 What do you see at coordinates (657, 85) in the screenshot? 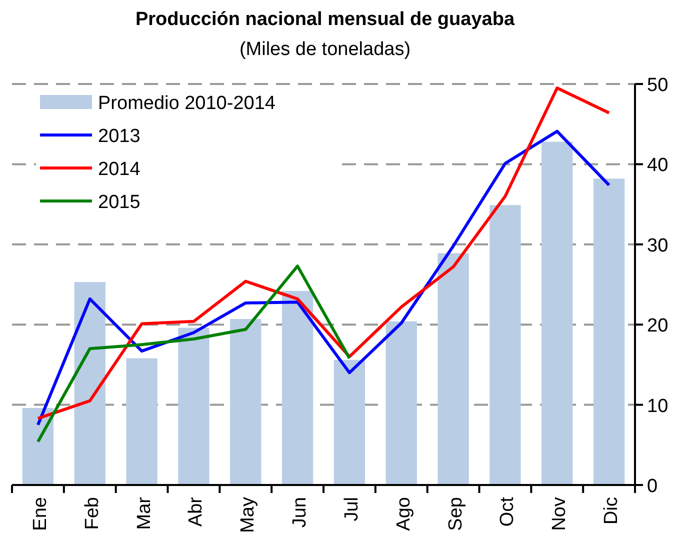
I see `y-tick-label: 50` at bounding box center [657, 85].